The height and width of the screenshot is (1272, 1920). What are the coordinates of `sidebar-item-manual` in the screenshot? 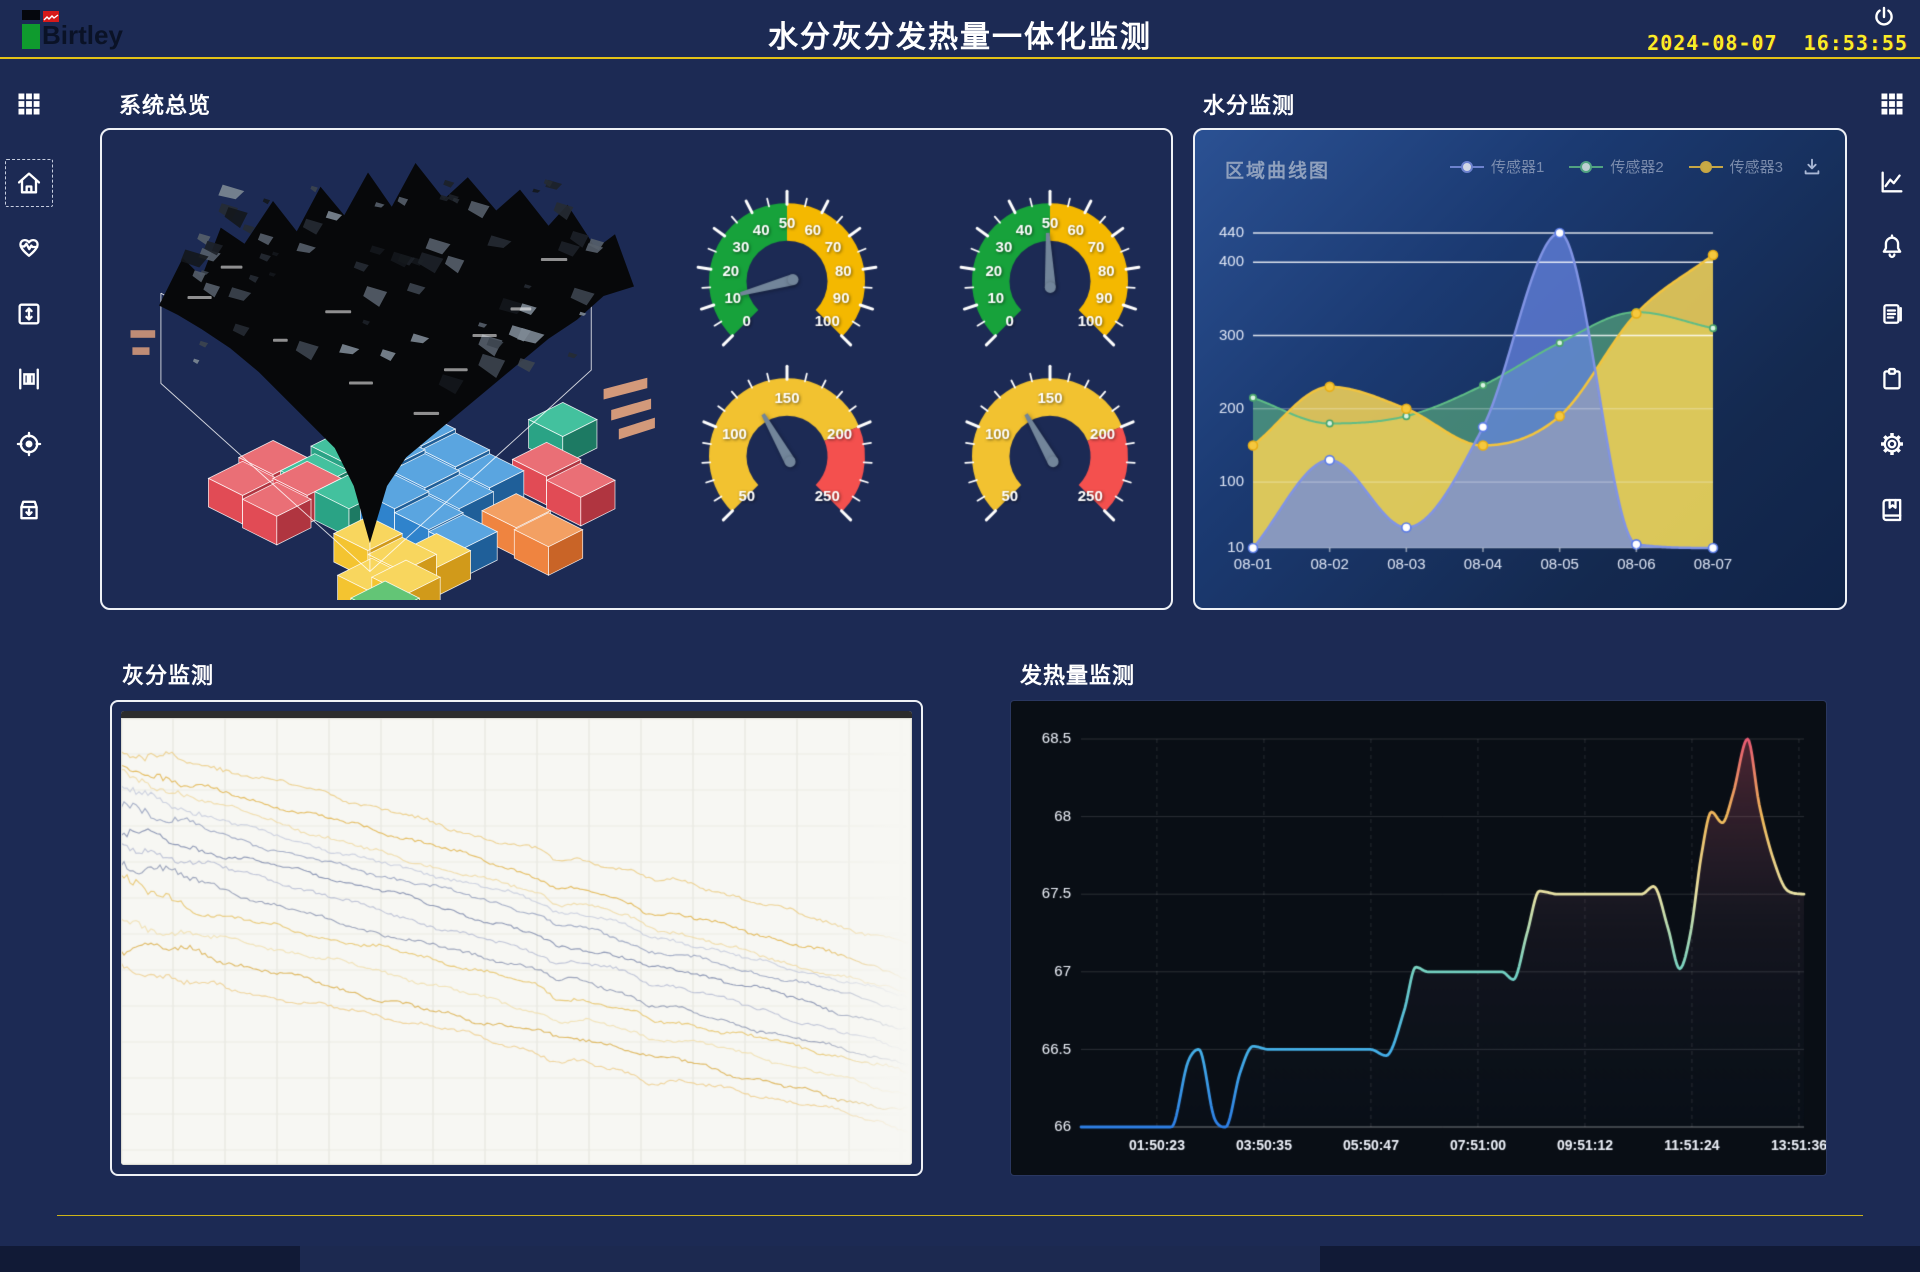 It's located at (1892, 510).